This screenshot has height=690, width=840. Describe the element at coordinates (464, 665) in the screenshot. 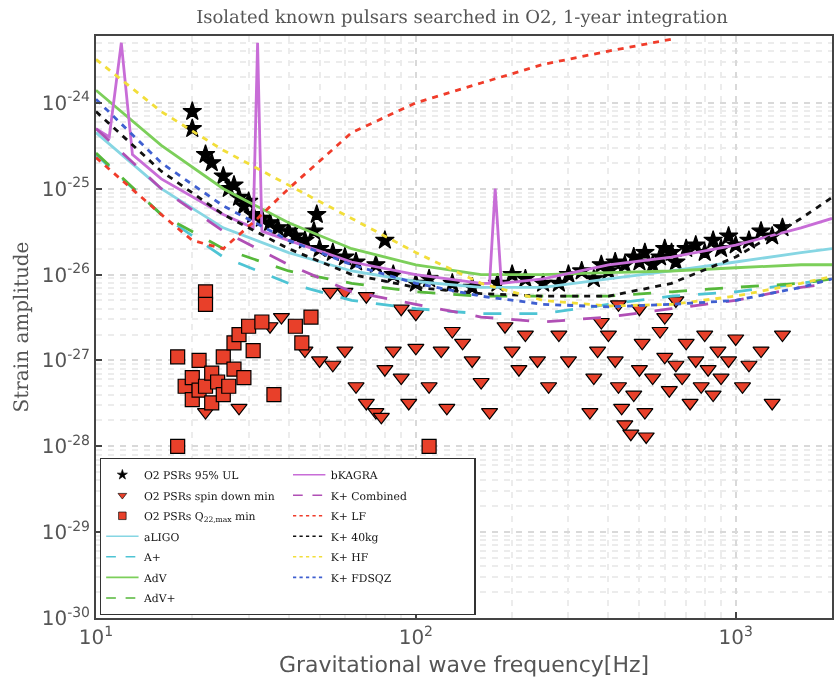

I see `x-axis-title: Gravitational wave frequency[Hz]` at that location.